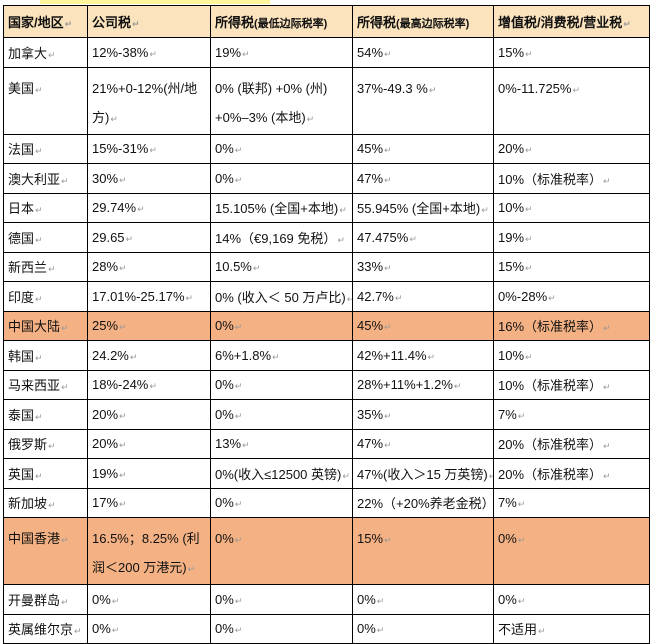  I want to click on cell-corporate-tax: 21%+0-12%(州/地方)↵, so click(149, 100).